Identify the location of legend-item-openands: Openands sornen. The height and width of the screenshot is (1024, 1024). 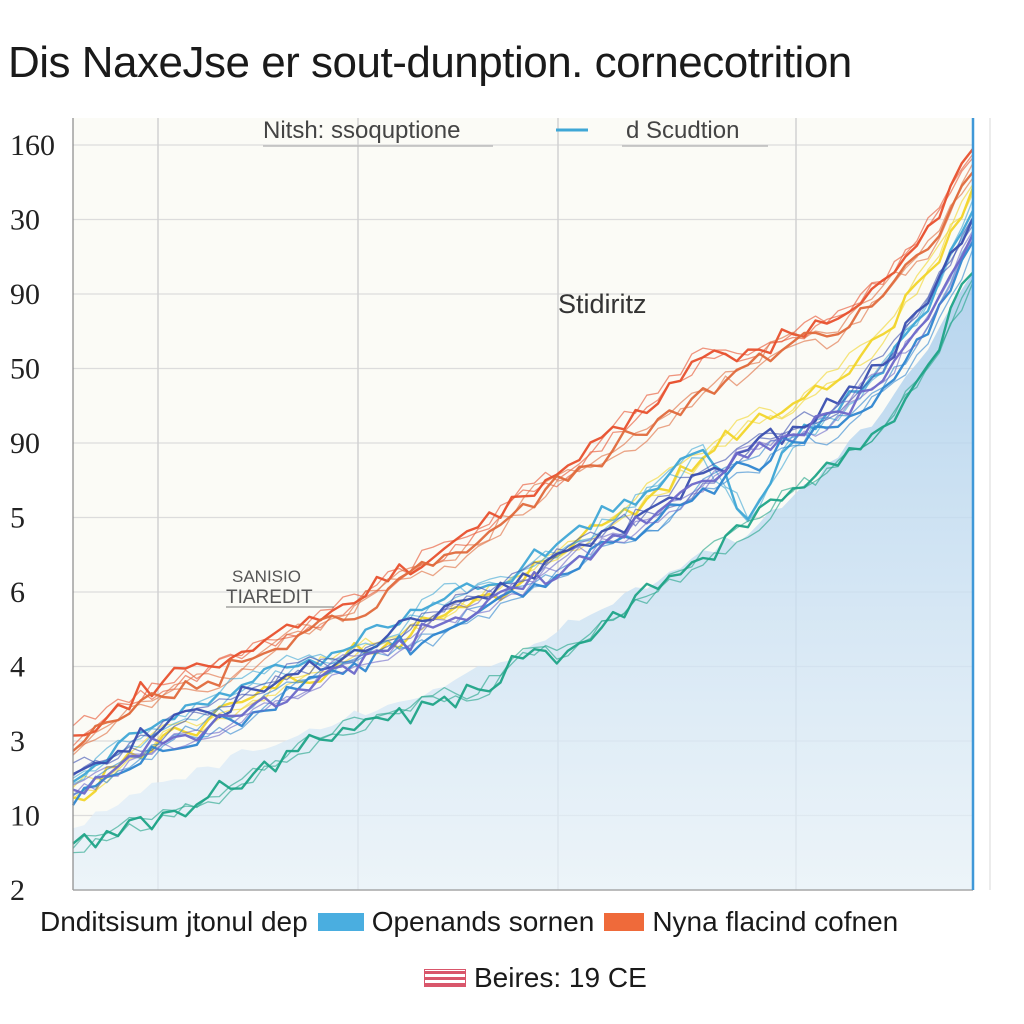
(451, 922).